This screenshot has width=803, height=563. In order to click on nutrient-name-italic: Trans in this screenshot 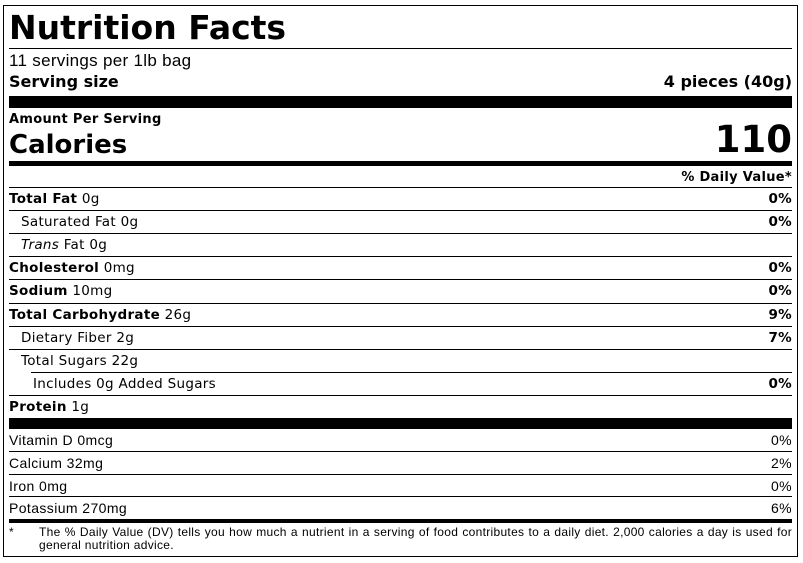, I will do `click(40, 245)`.